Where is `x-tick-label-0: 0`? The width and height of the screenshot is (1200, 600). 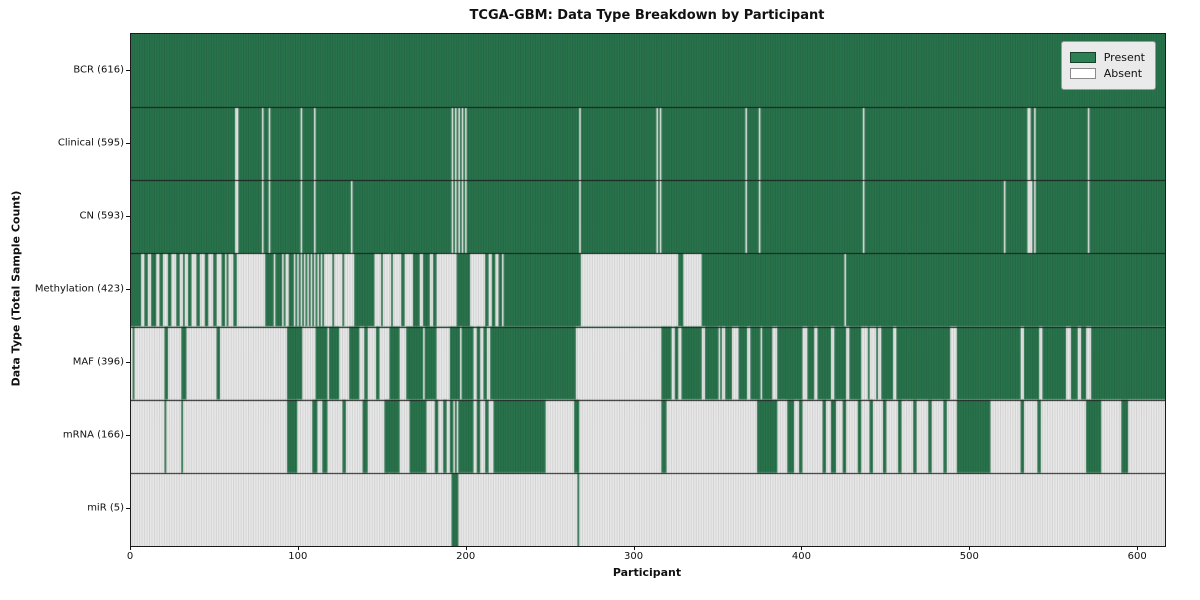 x-tick-label-0: 0 is located at coordinates (130, 556).